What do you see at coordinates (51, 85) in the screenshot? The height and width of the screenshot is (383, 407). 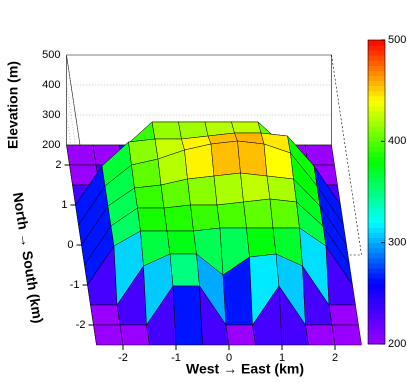 I see `z-tick-label: 400` at bounding box center [51, 85].